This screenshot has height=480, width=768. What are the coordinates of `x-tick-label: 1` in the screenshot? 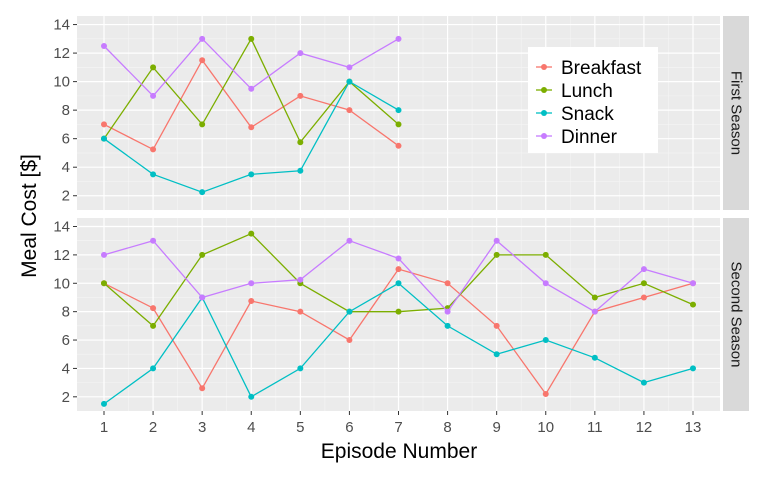 It's located at (104, 427).